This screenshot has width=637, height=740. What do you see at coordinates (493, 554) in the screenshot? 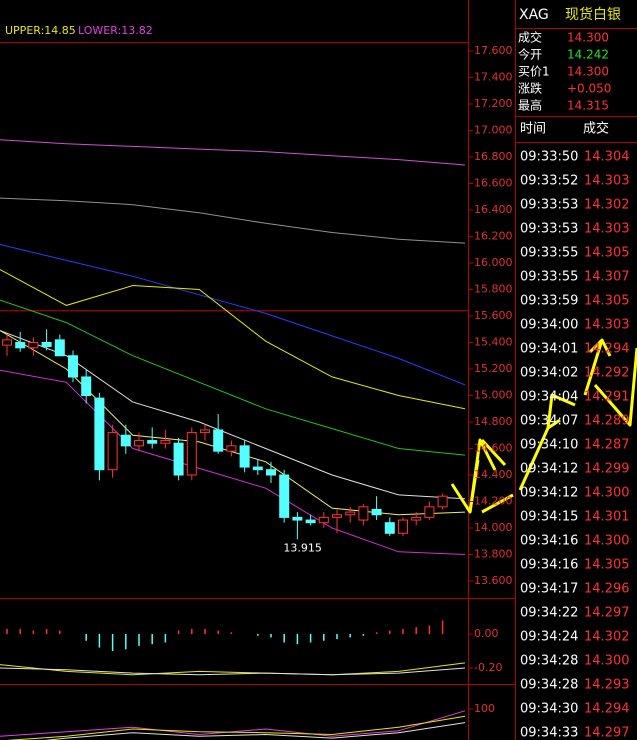
I see `y-tick-label: 13.800` at bounding box center [493, 554].